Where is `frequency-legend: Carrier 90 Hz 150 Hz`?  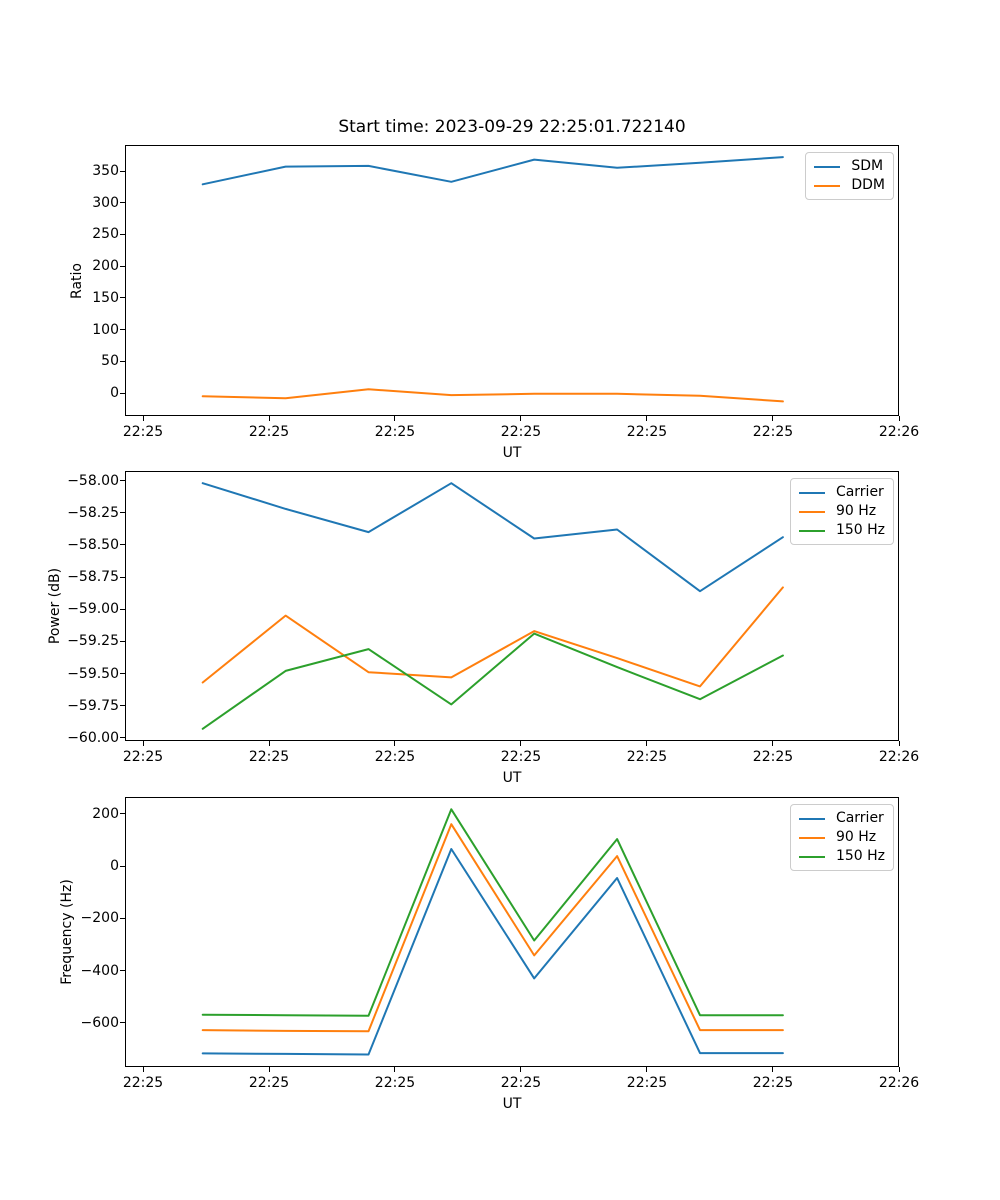 frequency-legend: Carrier 90 Hz 150 Hz is located at coordinates (841, 837).